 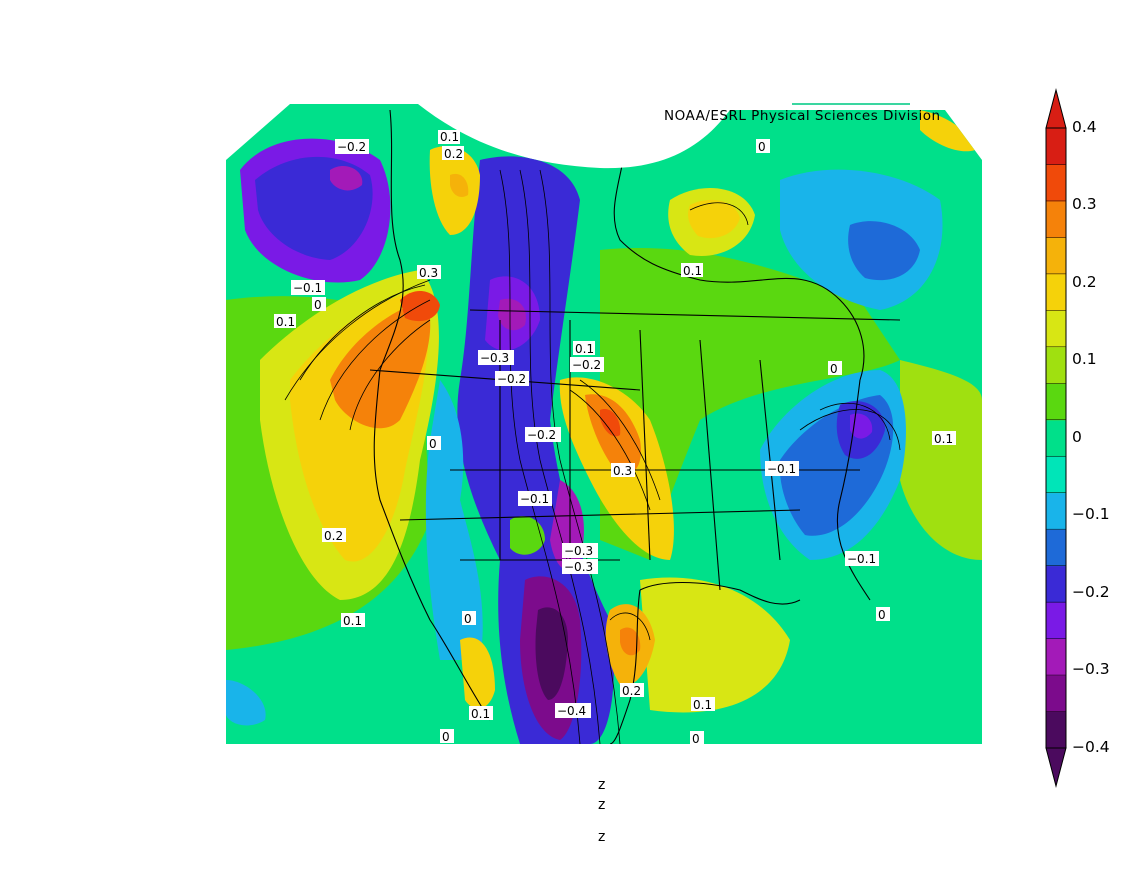 What do you see at coordinates (346, 178) in the screenshot?
I see `field-negative-nw-core` at bounding box center [346, 178].